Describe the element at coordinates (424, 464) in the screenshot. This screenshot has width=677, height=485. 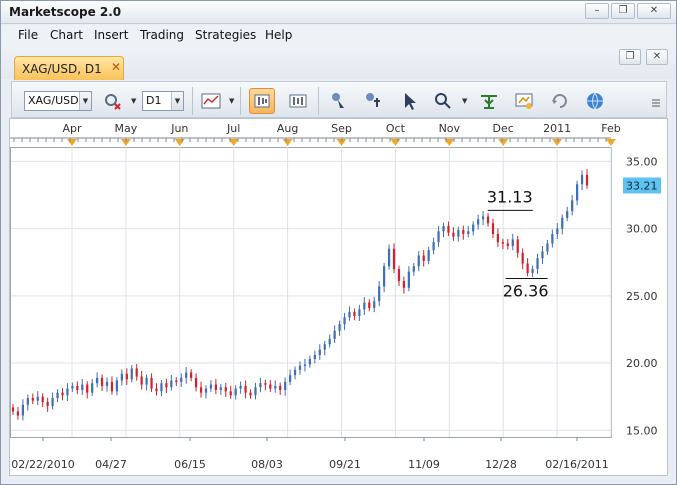
I see `date-tick-label: 11/09` at that location.